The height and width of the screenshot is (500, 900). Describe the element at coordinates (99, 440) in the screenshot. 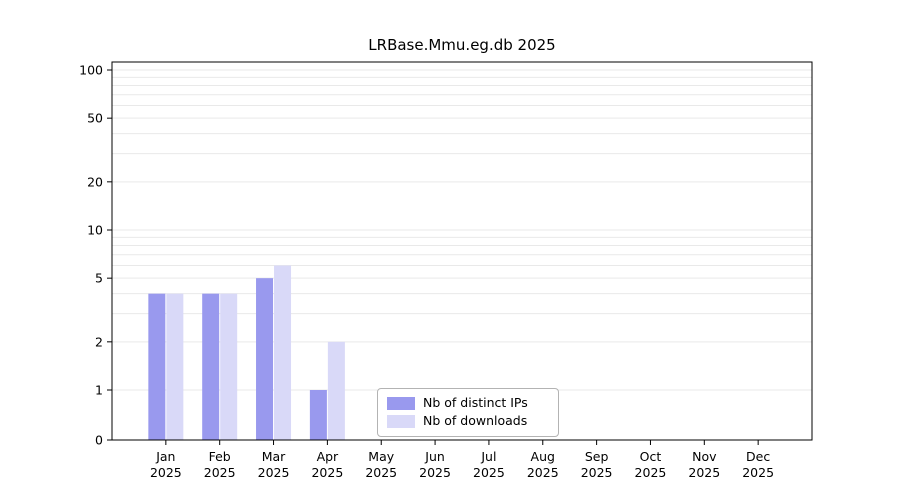

I see `y-tick-label: 0` at that location.